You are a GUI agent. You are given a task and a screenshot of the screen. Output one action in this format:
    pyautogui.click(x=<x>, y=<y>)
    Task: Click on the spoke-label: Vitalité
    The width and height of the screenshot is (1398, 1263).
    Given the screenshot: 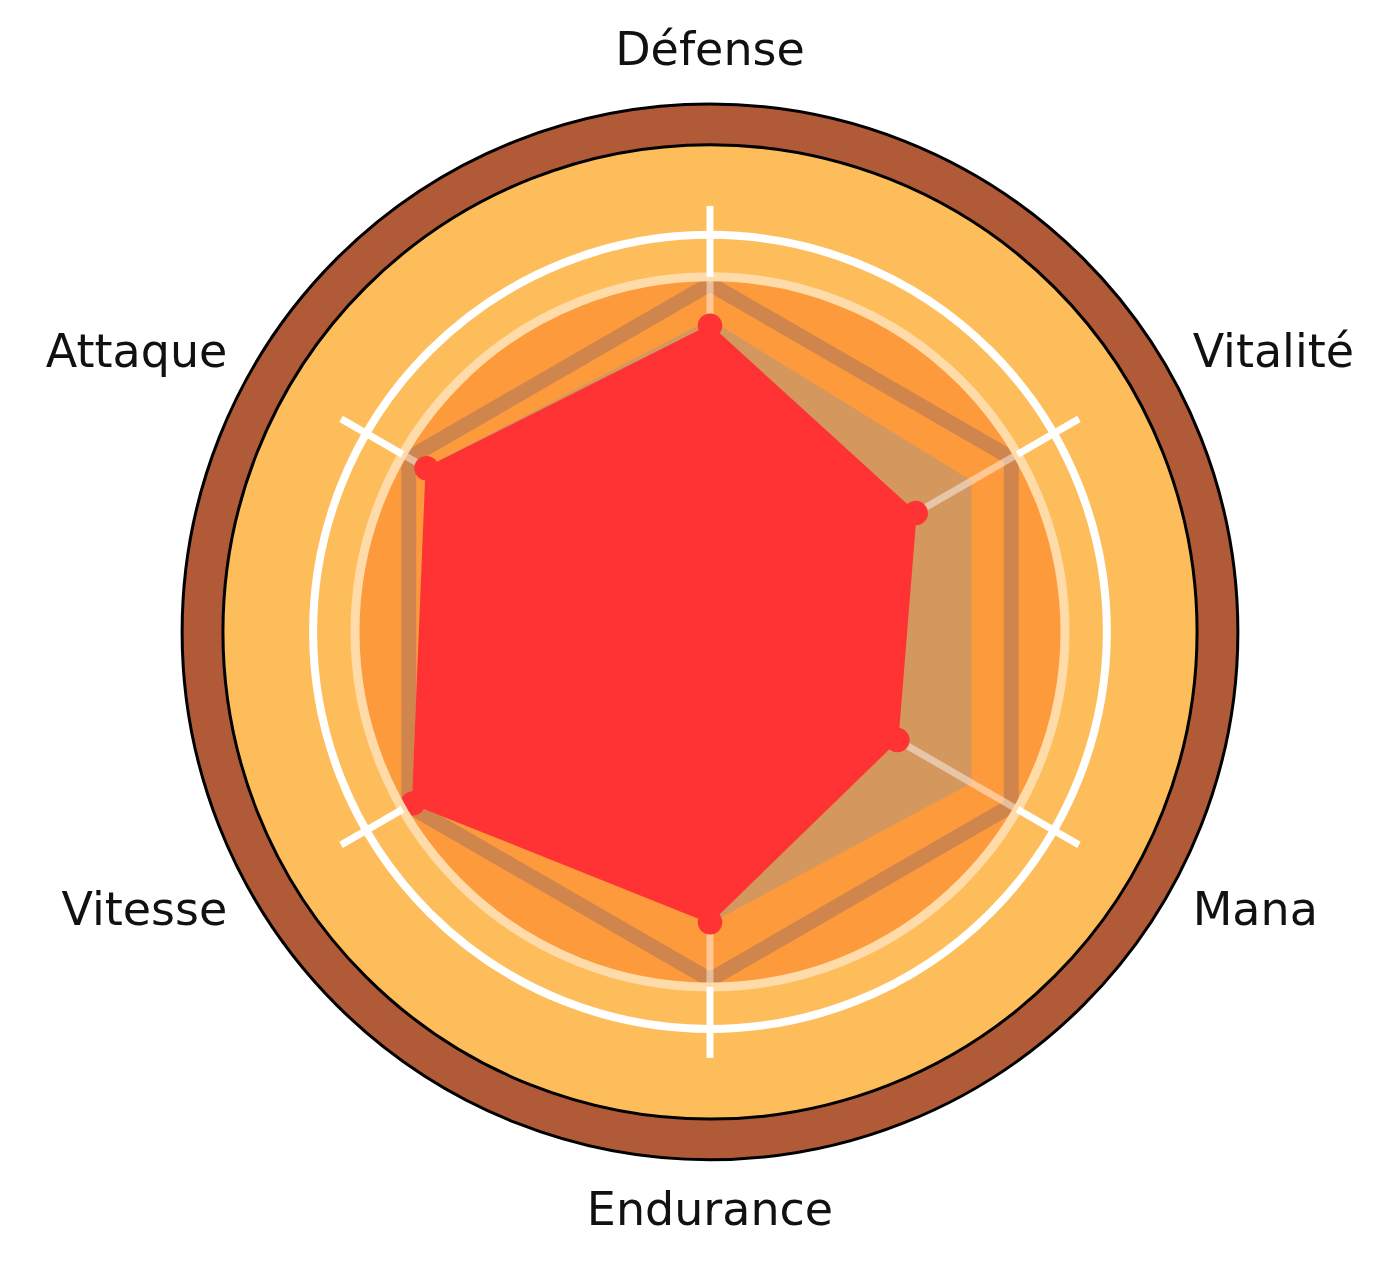 What is the action you would take?
    pyautogui.click(x=1273, y=351)
    